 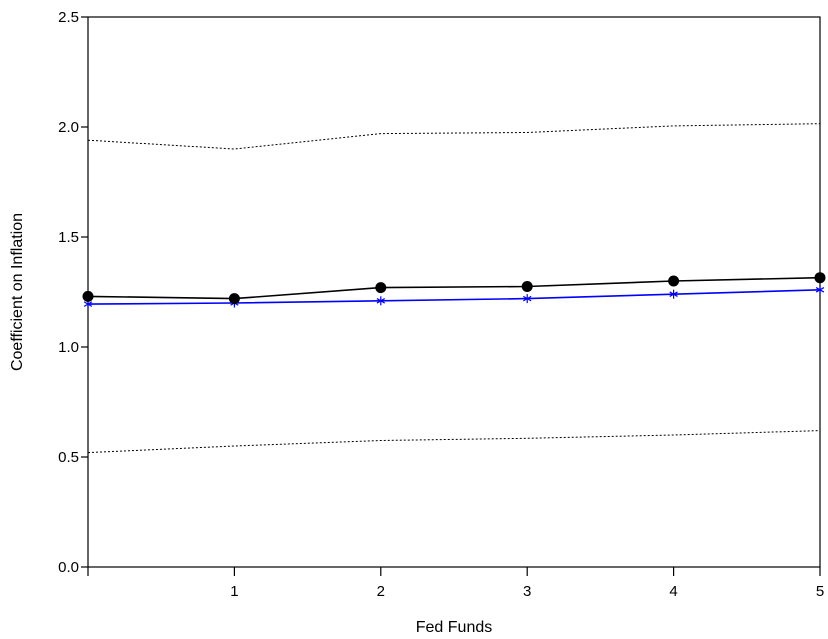 I want to click on x-axis-title: Fed Funds, so click(x=454, y=627).